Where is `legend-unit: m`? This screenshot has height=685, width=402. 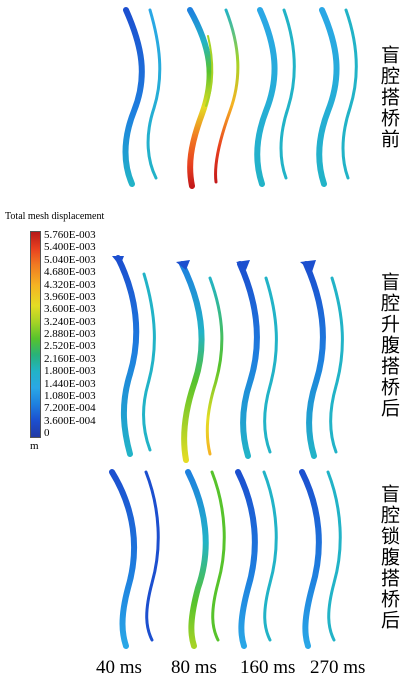 legend-unit: m is located at coordinates (34, 446).